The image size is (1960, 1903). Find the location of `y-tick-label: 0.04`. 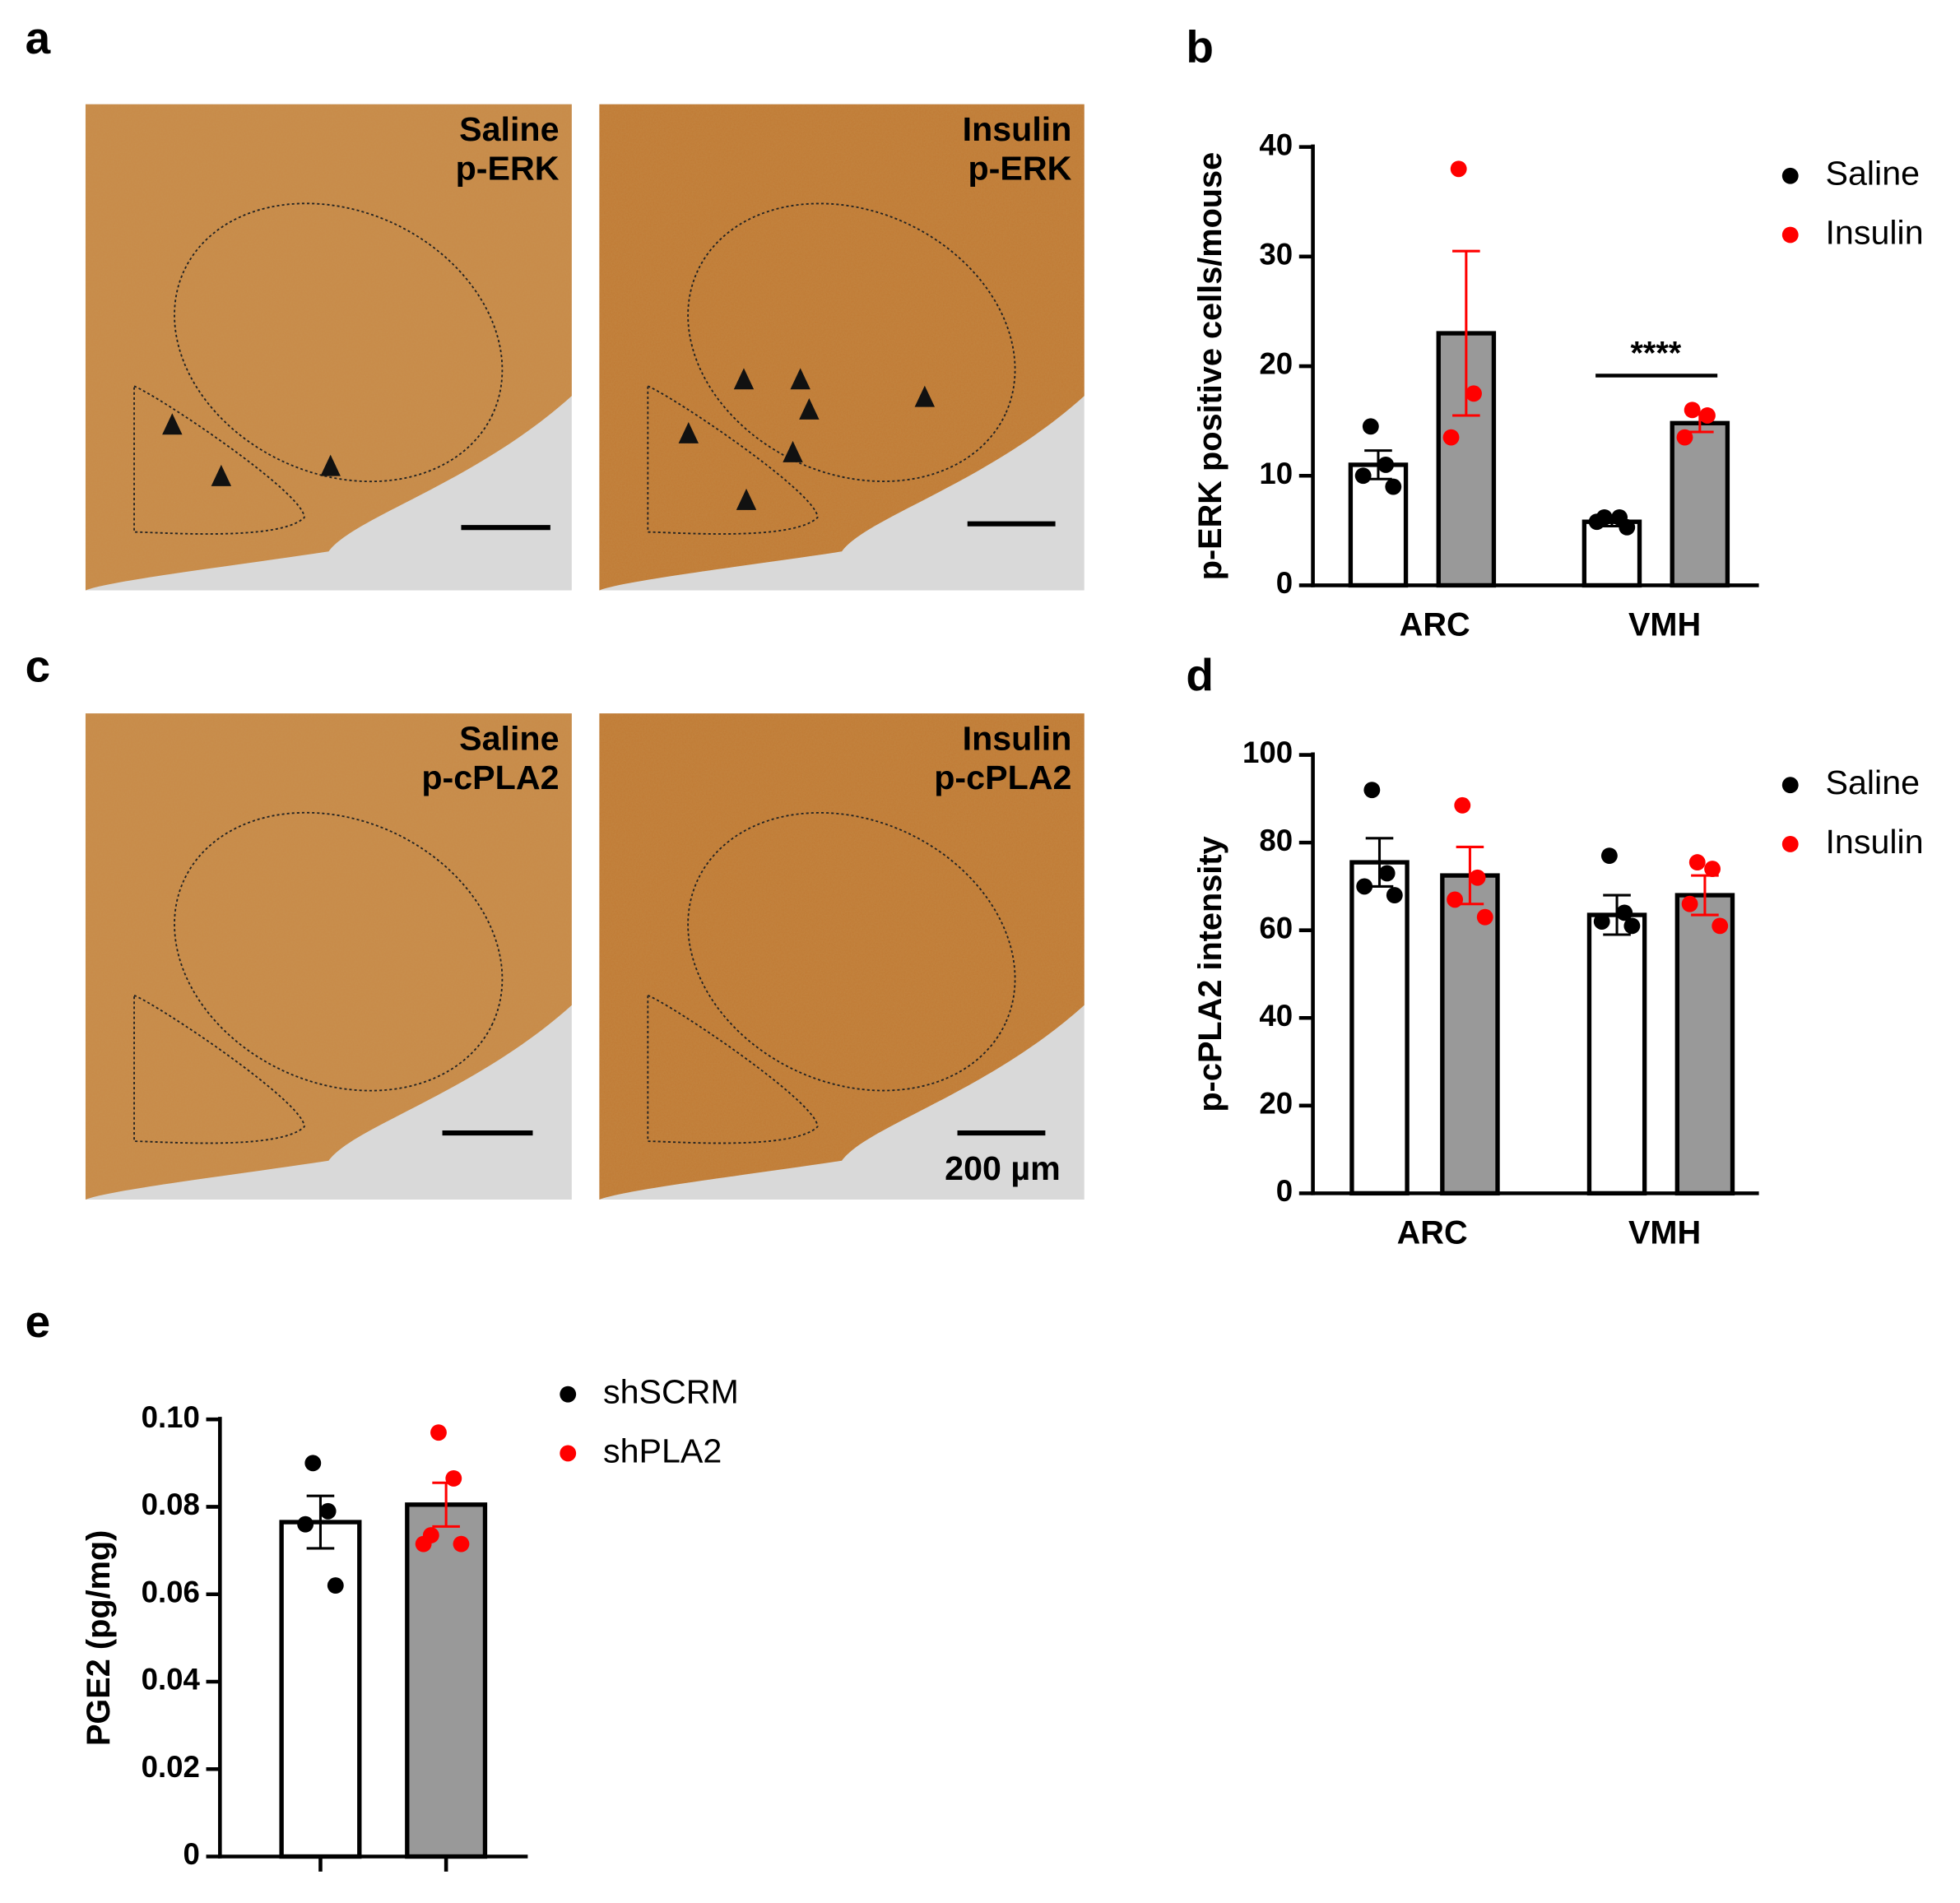

y-tick-label: 0.04 is located at coordinates (171, 1679).